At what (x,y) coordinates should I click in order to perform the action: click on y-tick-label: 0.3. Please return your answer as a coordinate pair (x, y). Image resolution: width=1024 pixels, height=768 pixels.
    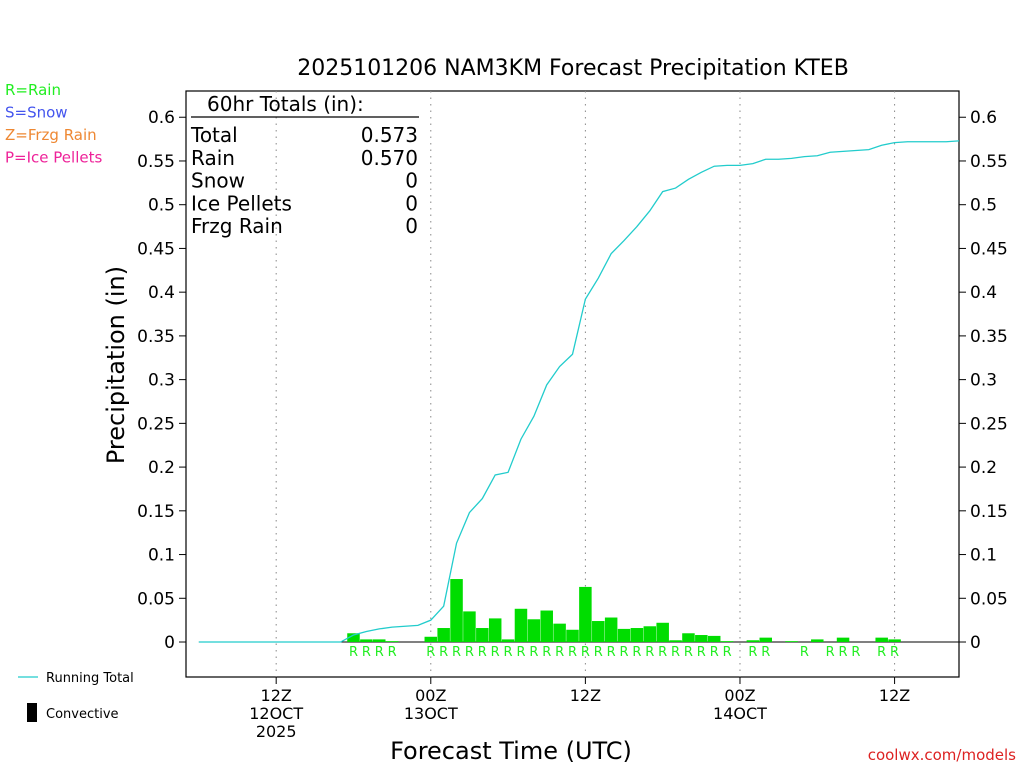
    Looking at the image, I should click on (983, 381).